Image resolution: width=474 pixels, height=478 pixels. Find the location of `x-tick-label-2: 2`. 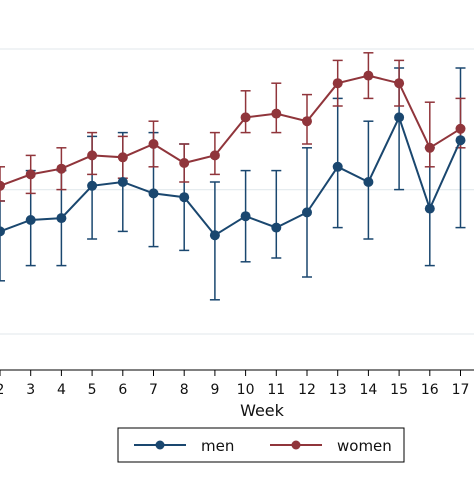

x-tick-label-2: 2 is located at coordinates (2, 390).